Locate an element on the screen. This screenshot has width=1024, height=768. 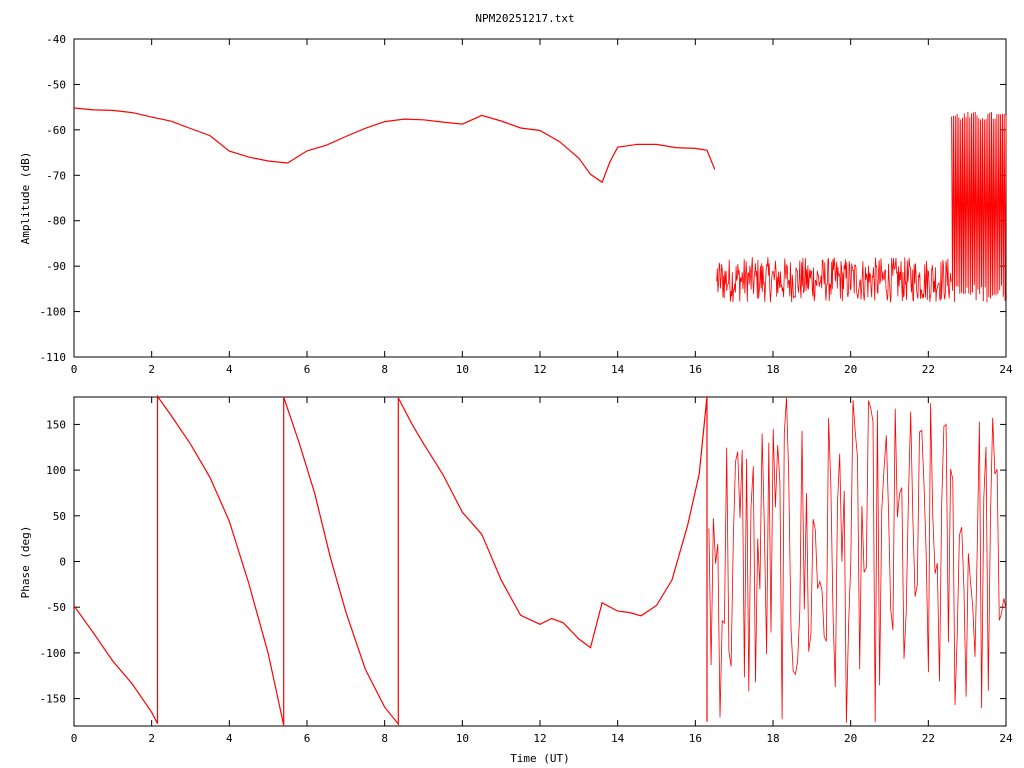
amplitude-x-tick-label: 4 is located at coordinates (229, 369).